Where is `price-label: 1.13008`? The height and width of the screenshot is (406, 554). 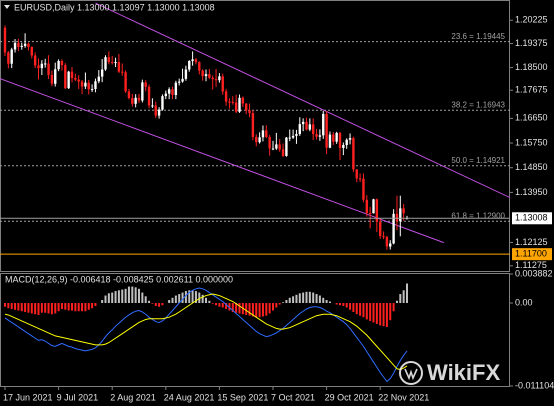 price-label: 1.13008 is located at coordinates (531, 218).